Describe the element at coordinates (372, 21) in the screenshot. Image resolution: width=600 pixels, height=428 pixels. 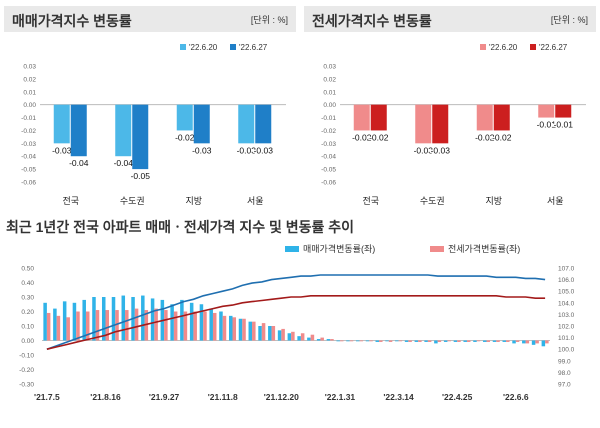
I see `jeonse-change-title: 전세가격지수 변동률` at that location.